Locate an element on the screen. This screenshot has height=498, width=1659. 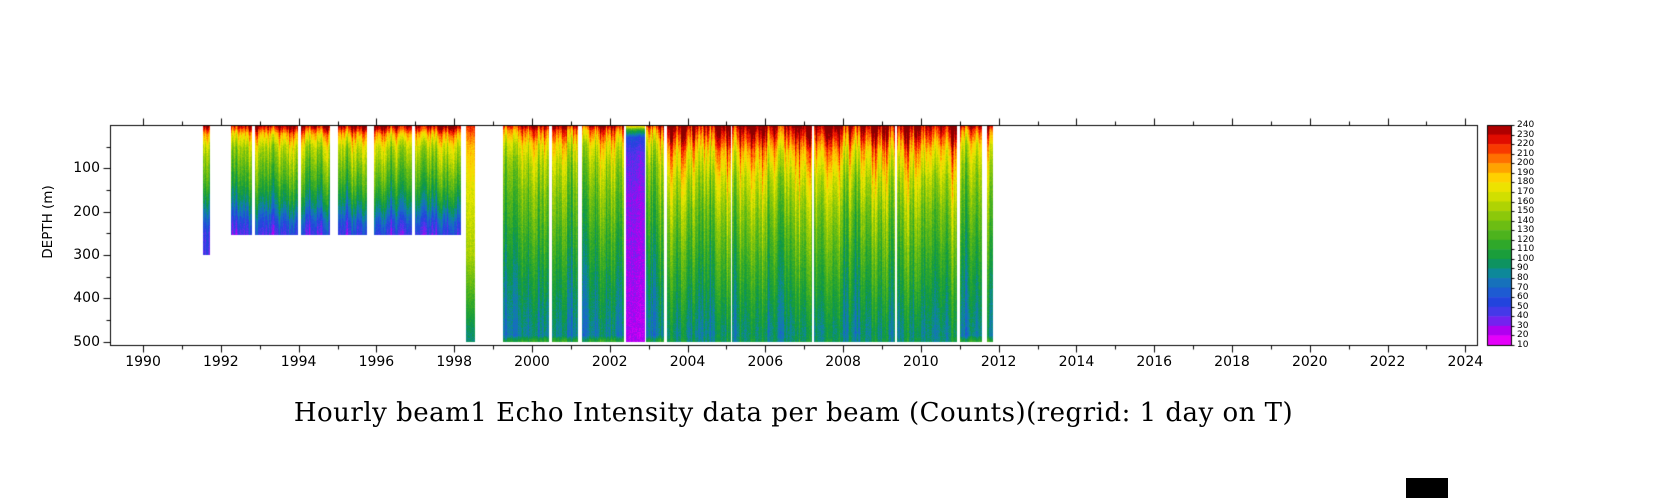
black-rectangle is located at coordinates (1427, 488).